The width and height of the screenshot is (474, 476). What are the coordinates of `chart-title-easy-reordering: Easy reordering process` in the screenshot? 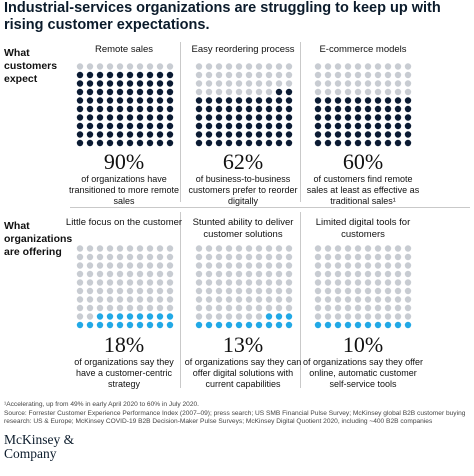 It's located at (243, 49).